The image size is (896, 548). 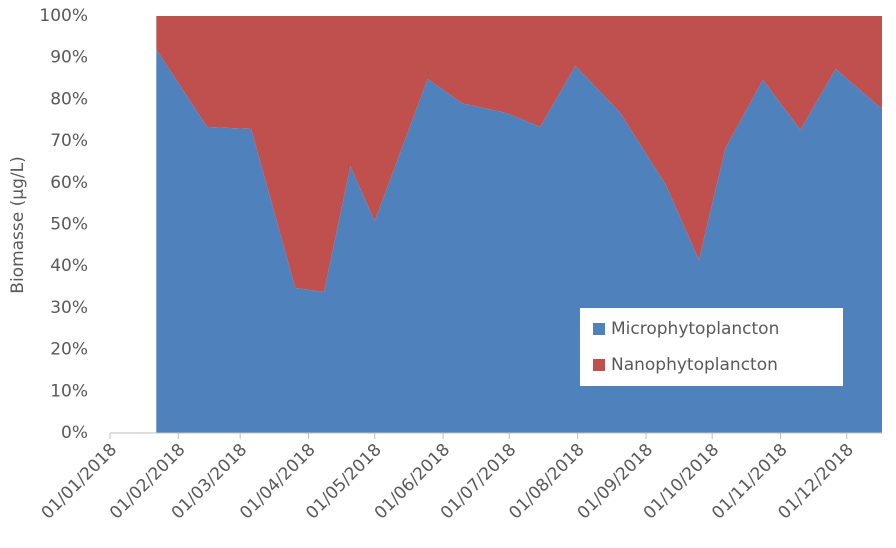 What do you see at coordinates (69, 183) in the screenshot?
I see `y-tick-label: 60%` at bounding box center [69, 183].